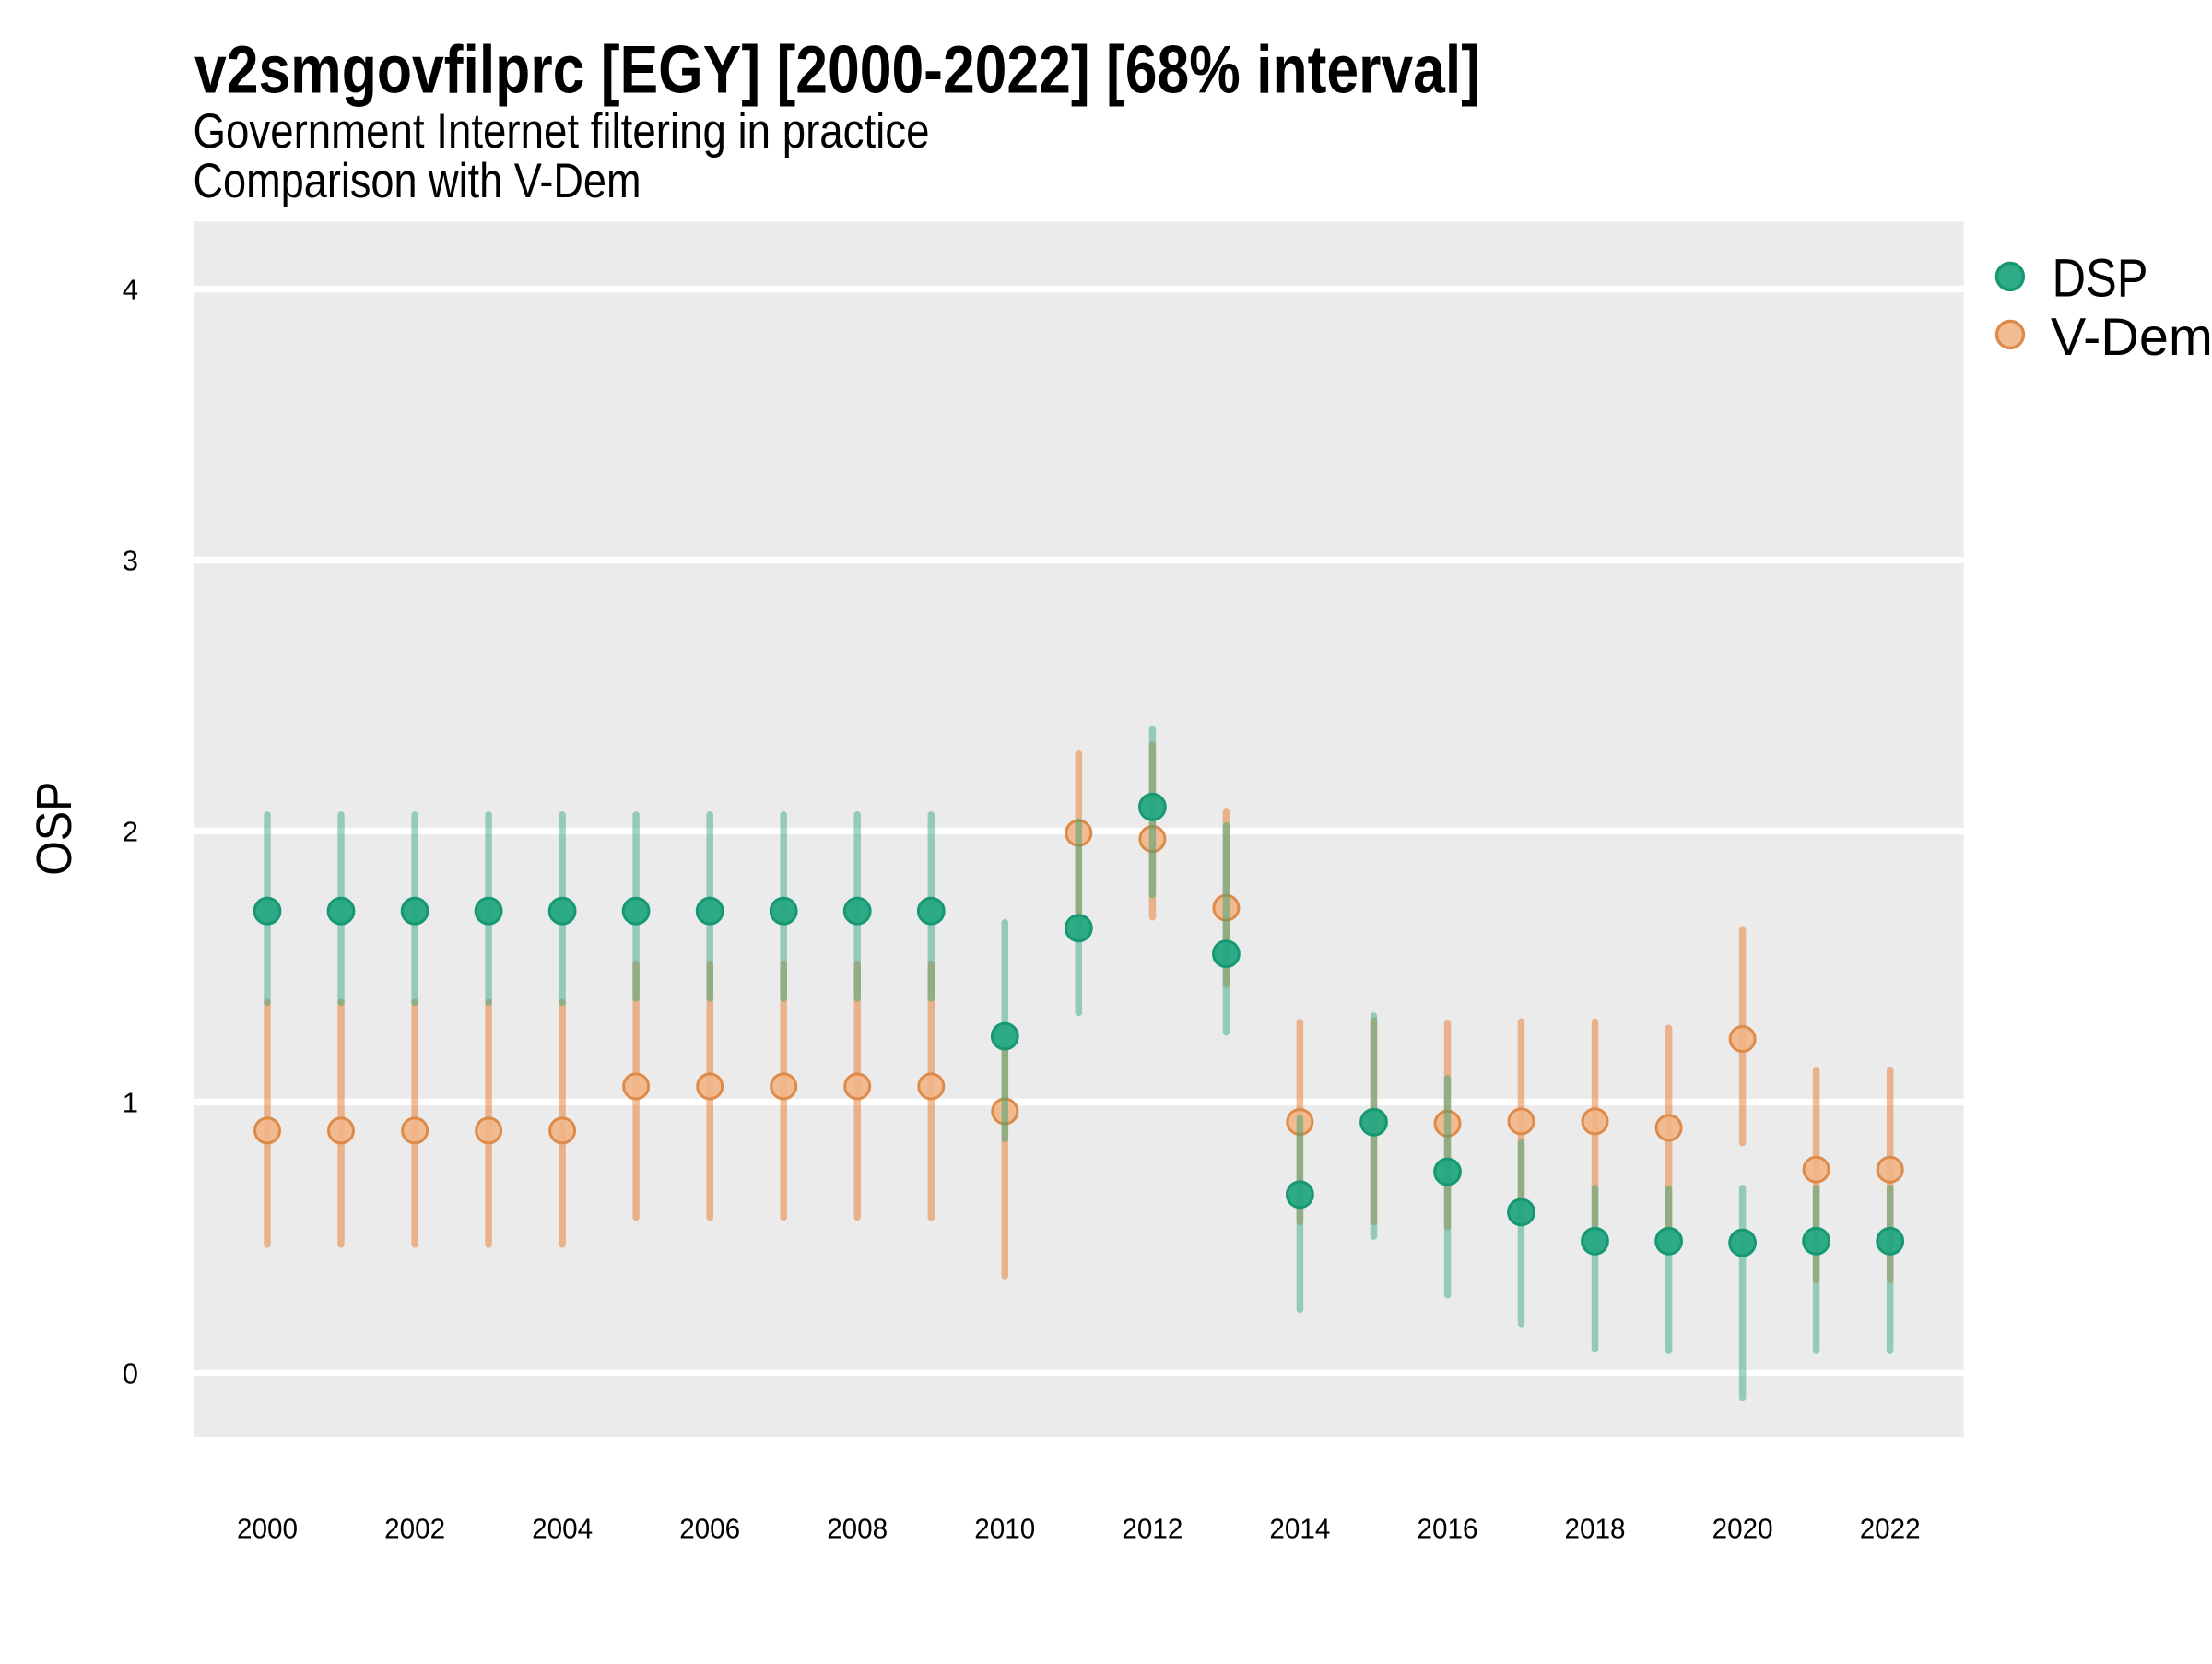 The height and width of the screenshot is (1664, 2212). Describe the element at coordinates (2100, 279) in the screenshot. I see `svg-text: DSP` at that location.